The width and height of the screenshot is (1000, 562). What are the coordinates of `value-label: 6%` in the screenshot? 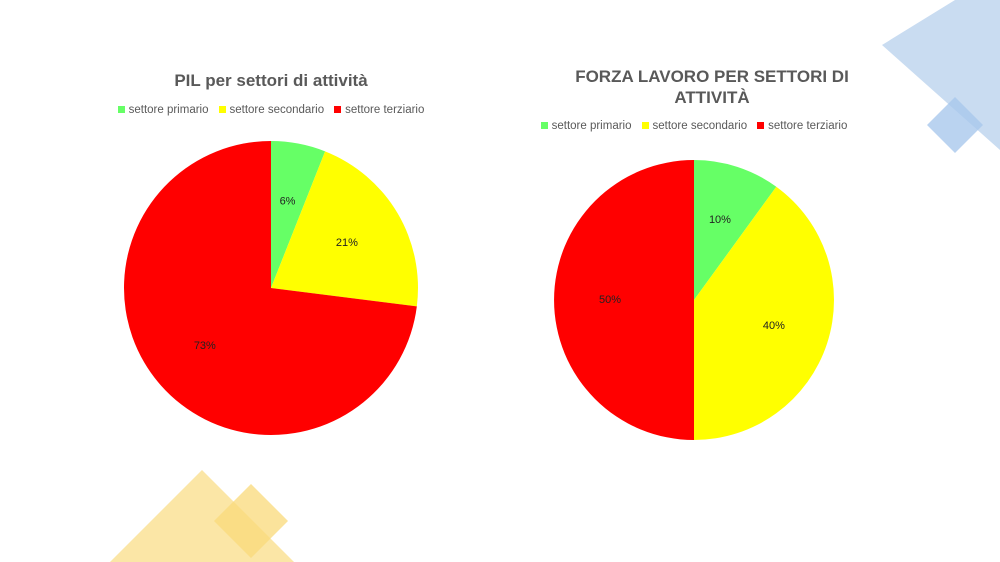 It's located at (288, 201).